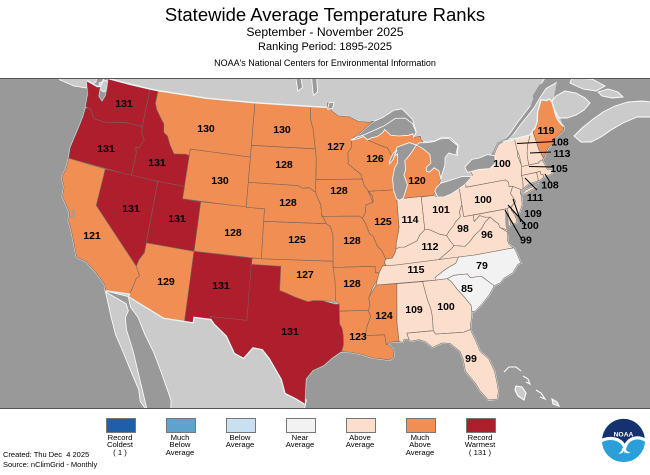 This screenshot has height=475, width=650. Describe the element at coordinates (463, 229) in the screenshot. I see `svg-text: 98` at that location.